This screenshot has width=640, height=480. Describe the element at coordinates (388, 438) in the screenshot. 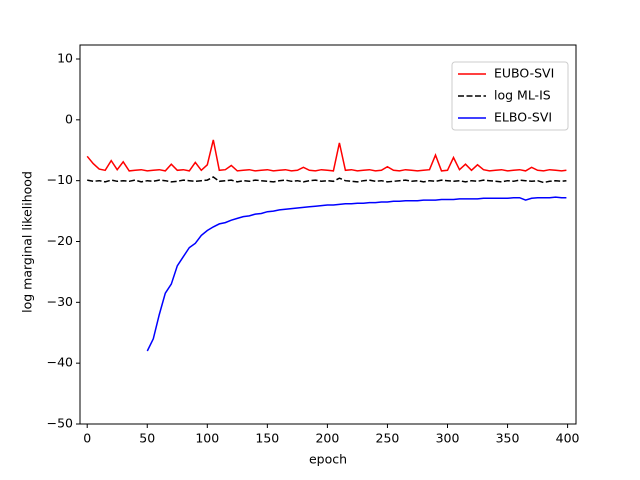

I see `x-tick-label: 250` at that location.